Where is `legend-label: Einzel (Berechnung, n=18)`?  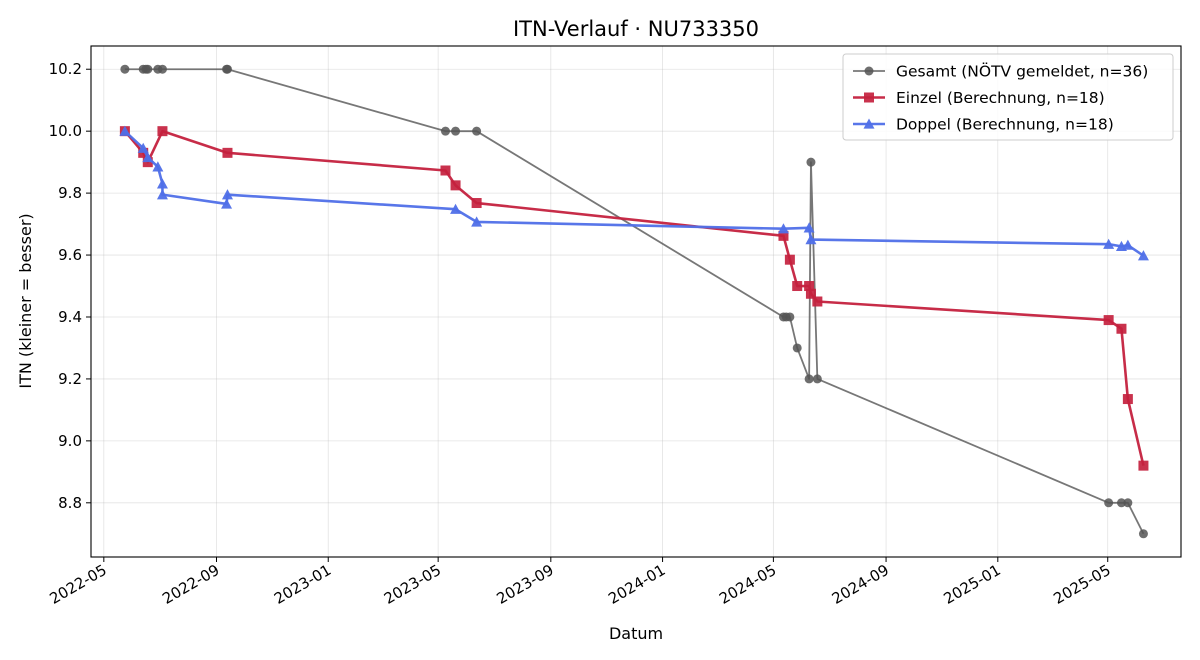
legend-label: Einzel (Berechnung, n=18) is located at coordinates (1000, 98).